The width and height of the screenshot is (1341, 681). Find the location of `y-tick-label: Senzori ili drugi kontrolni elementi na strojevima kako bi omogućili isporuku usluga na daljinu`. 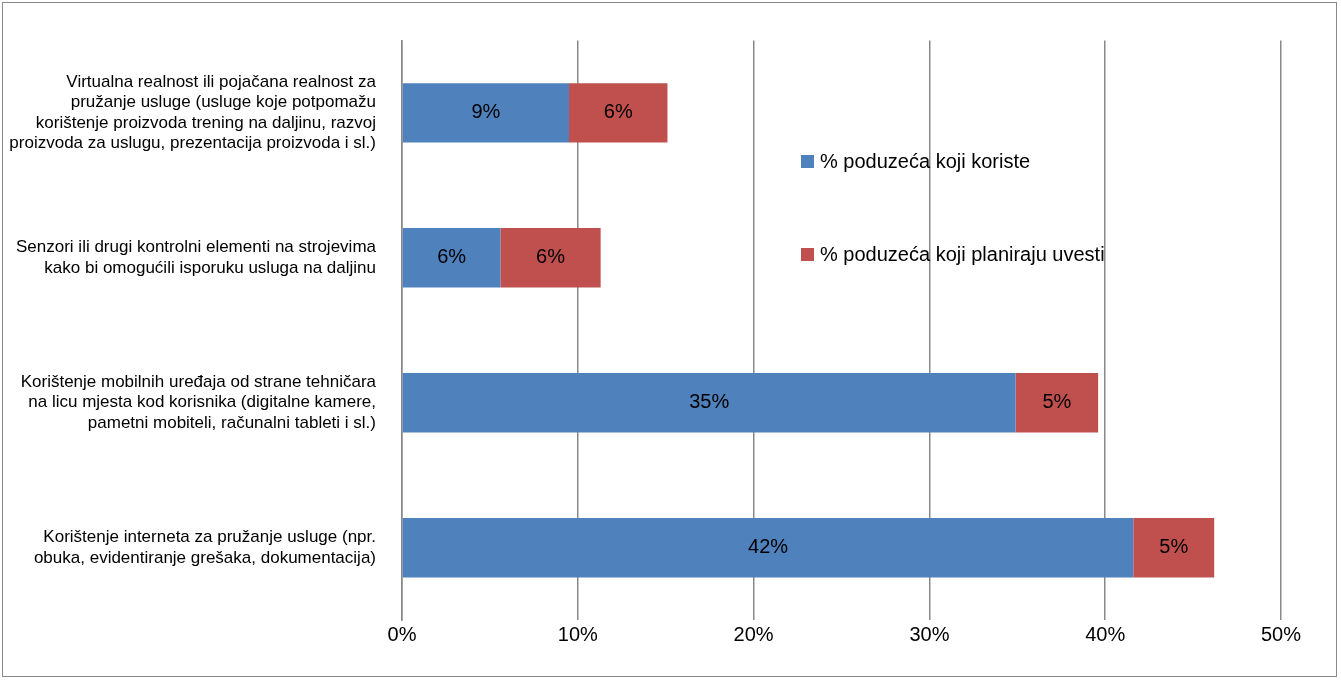

y-tick-label: Senzori ili drugi kontrolni elementi na strojevima kako bi omogućili isporuku usluga na daljinu is located at coordinates (196, 257).